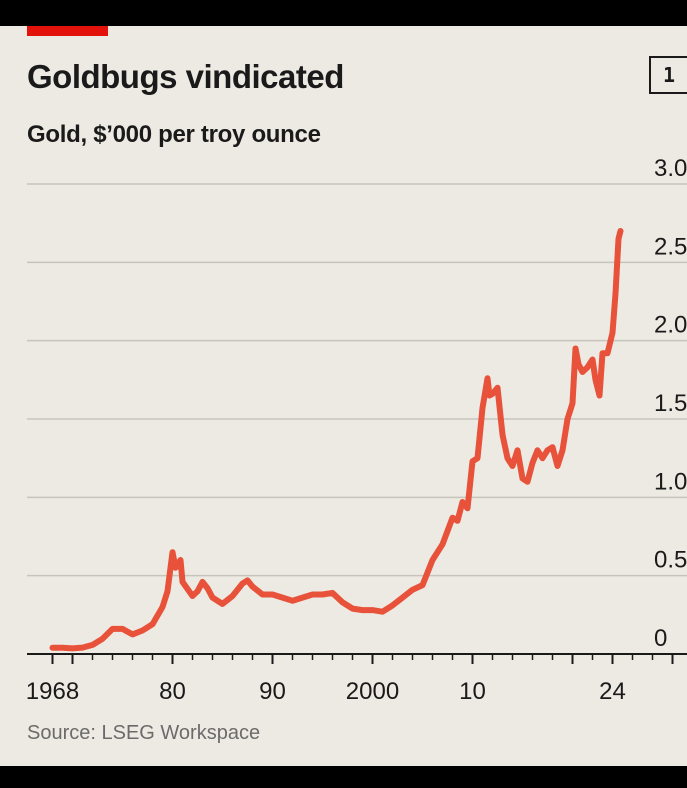 This screenshot has height=788, width=687. Describe the element at coordinates (670, 560) in the screenshot. I see `y-tick-label: 0.5` at that location.